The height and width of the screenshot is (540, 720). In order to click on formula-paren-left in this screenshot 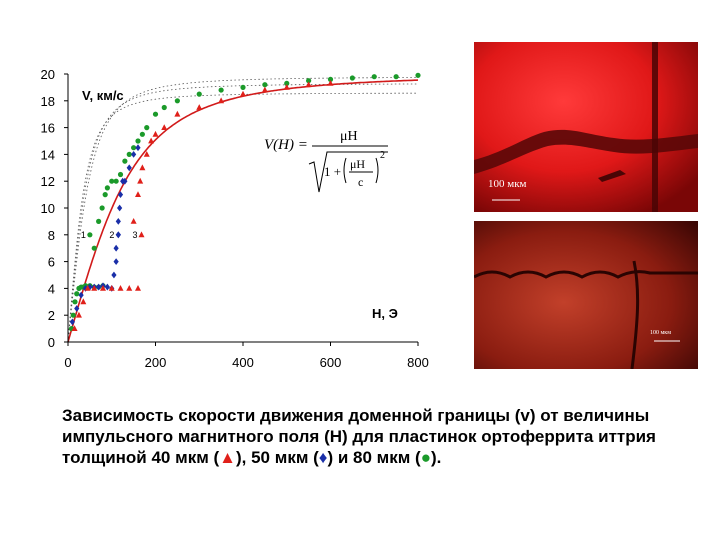, I will do `click(345, 170)`.